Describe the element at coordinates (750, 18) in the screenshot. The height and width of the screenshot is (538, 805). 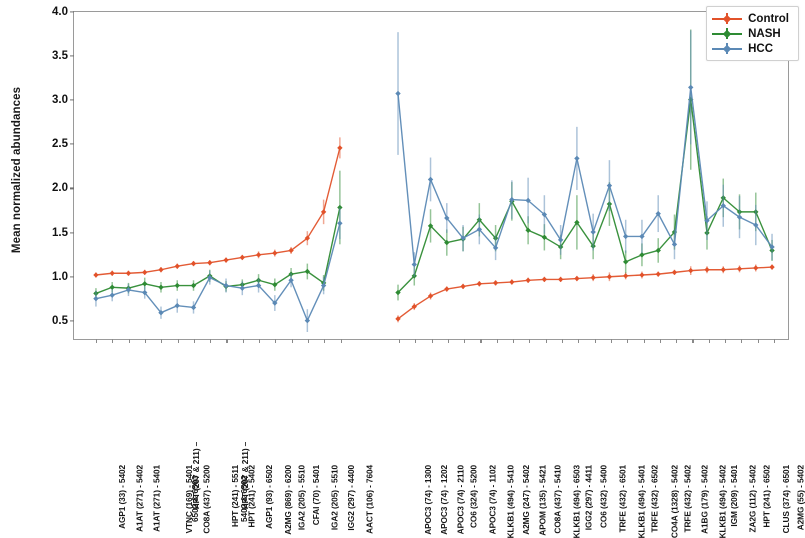
I see `legend-item-control: Control` at that location.